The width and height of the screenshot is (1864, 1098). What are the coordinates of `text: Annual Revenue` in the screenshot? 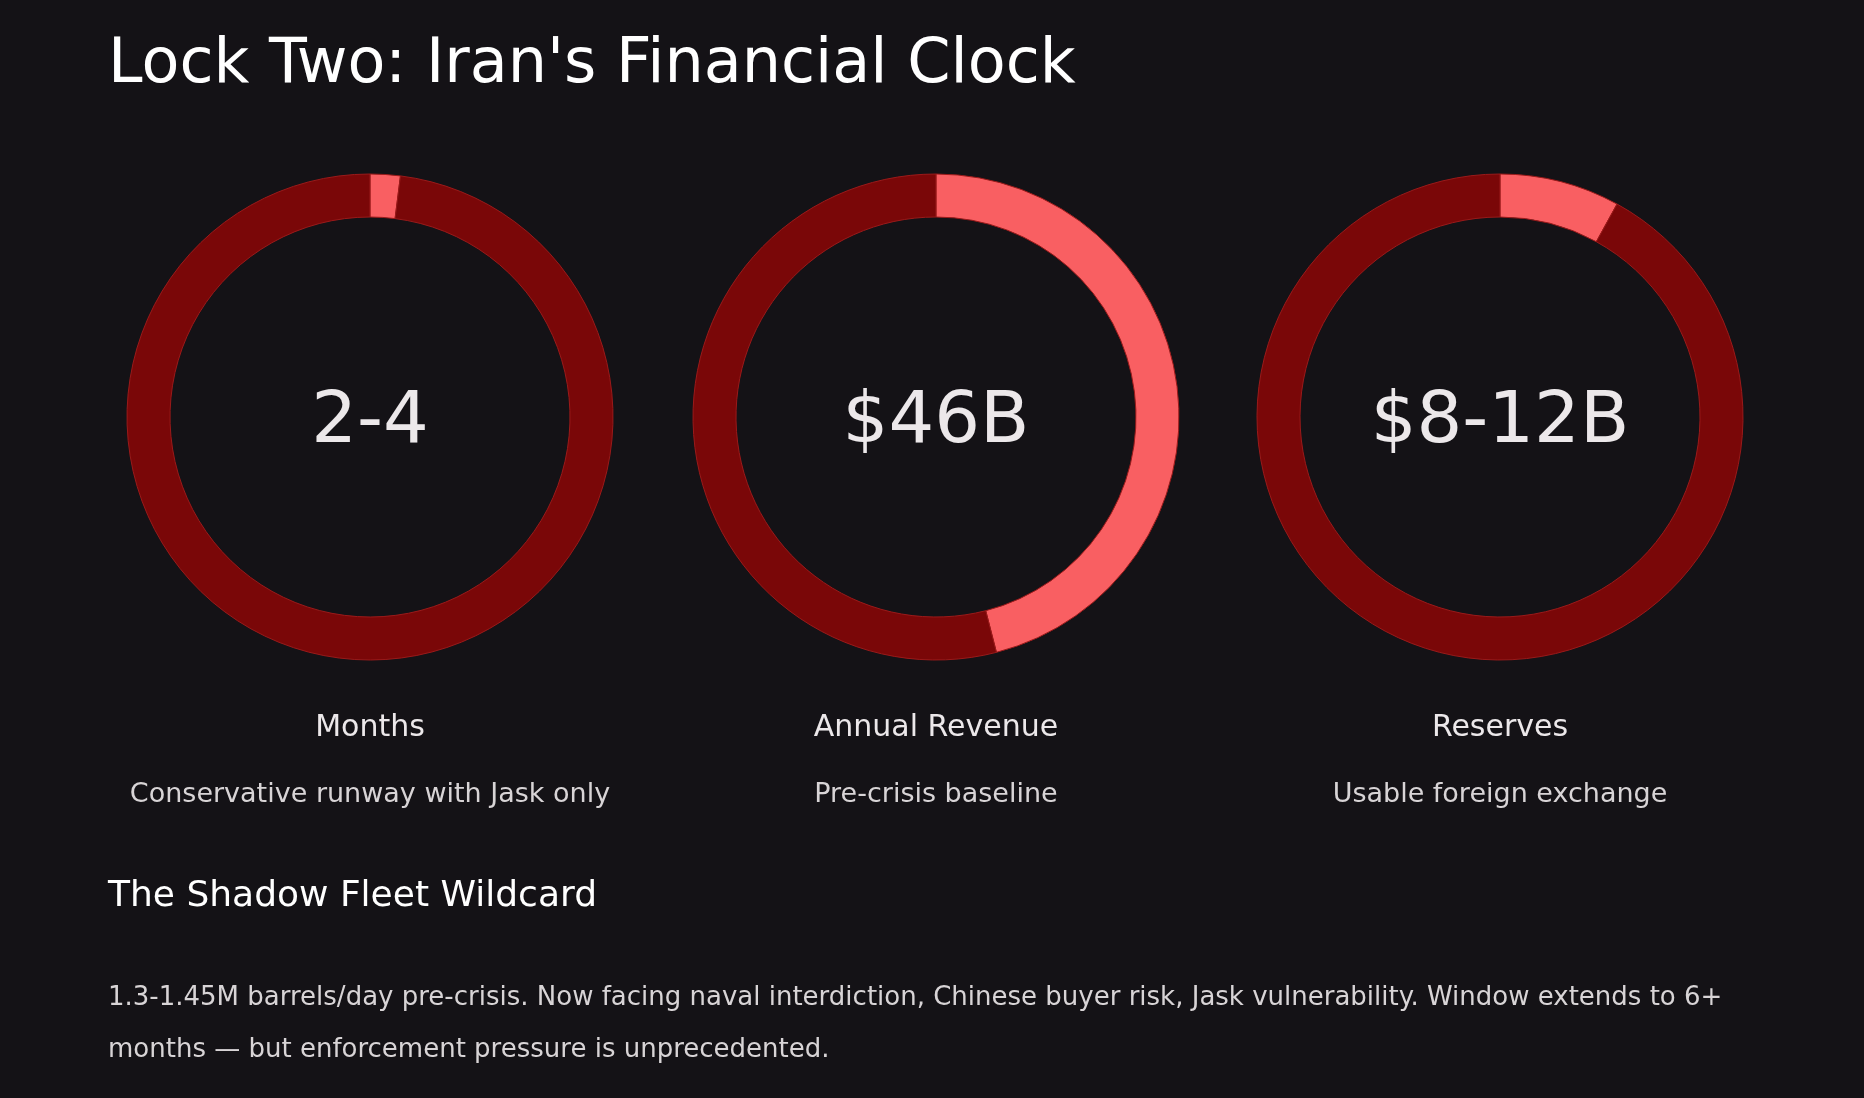 It's located at (936, 725).